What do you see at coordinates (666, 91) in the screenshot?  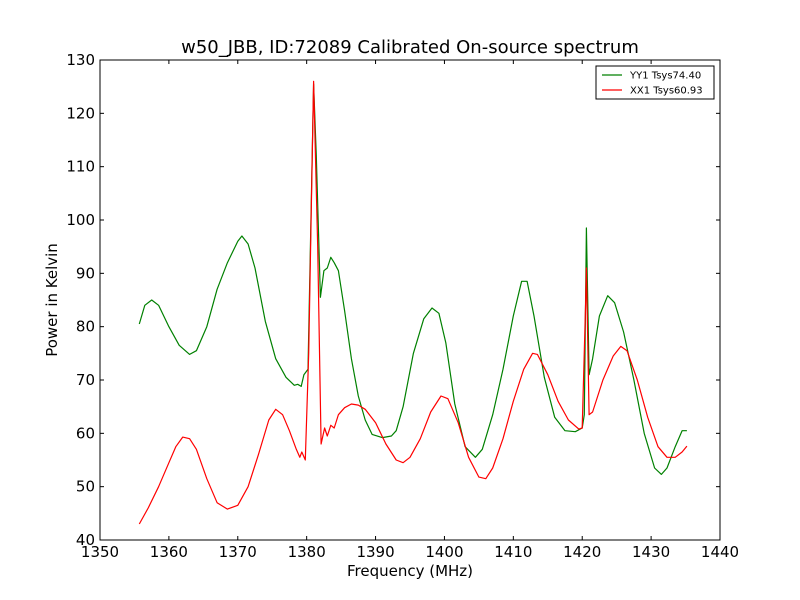 I see `legend-label-xx1: XX1 Tsys60.93` at bounding box center [666, 91].